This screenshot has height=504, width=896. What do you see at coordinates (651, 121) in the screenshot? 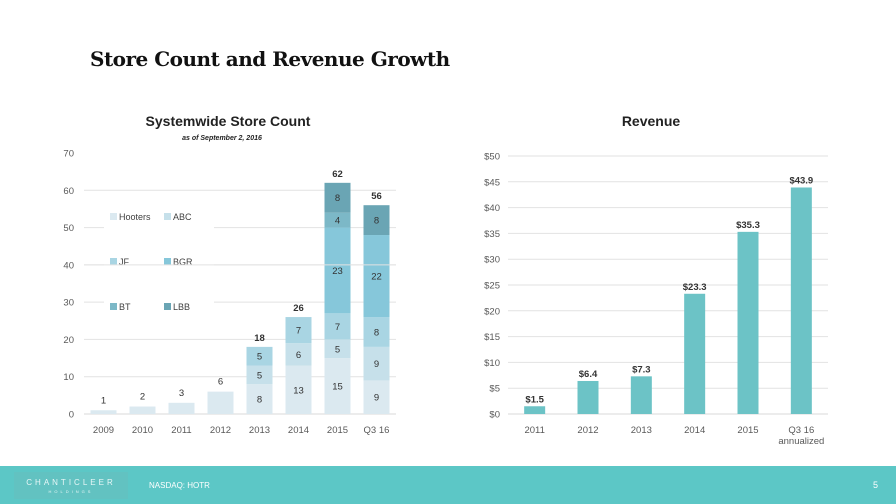
I see `chart-title: Revenue` at bounding box center [651, 121].